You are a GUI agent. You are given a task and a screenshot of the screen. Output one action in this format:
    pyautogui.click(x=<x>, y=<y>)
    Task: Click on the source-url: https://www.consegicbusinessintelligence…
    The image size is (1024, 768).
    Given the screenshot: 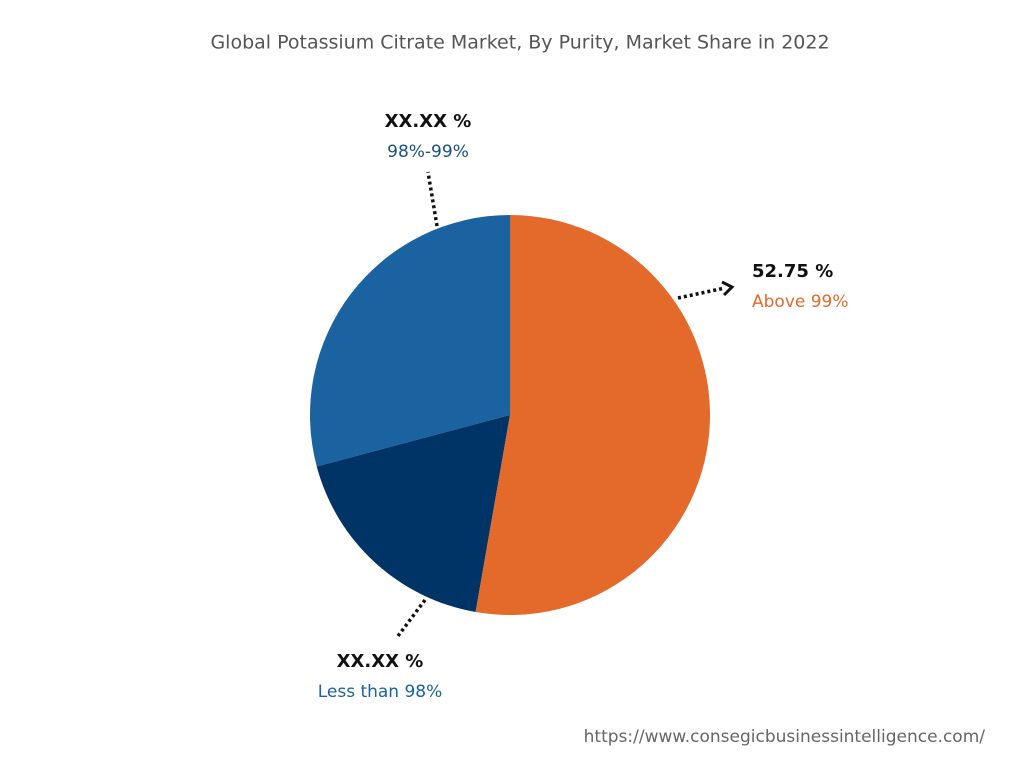 What is the action you would take?
    pyautogui.click(x=785, y=737)
    